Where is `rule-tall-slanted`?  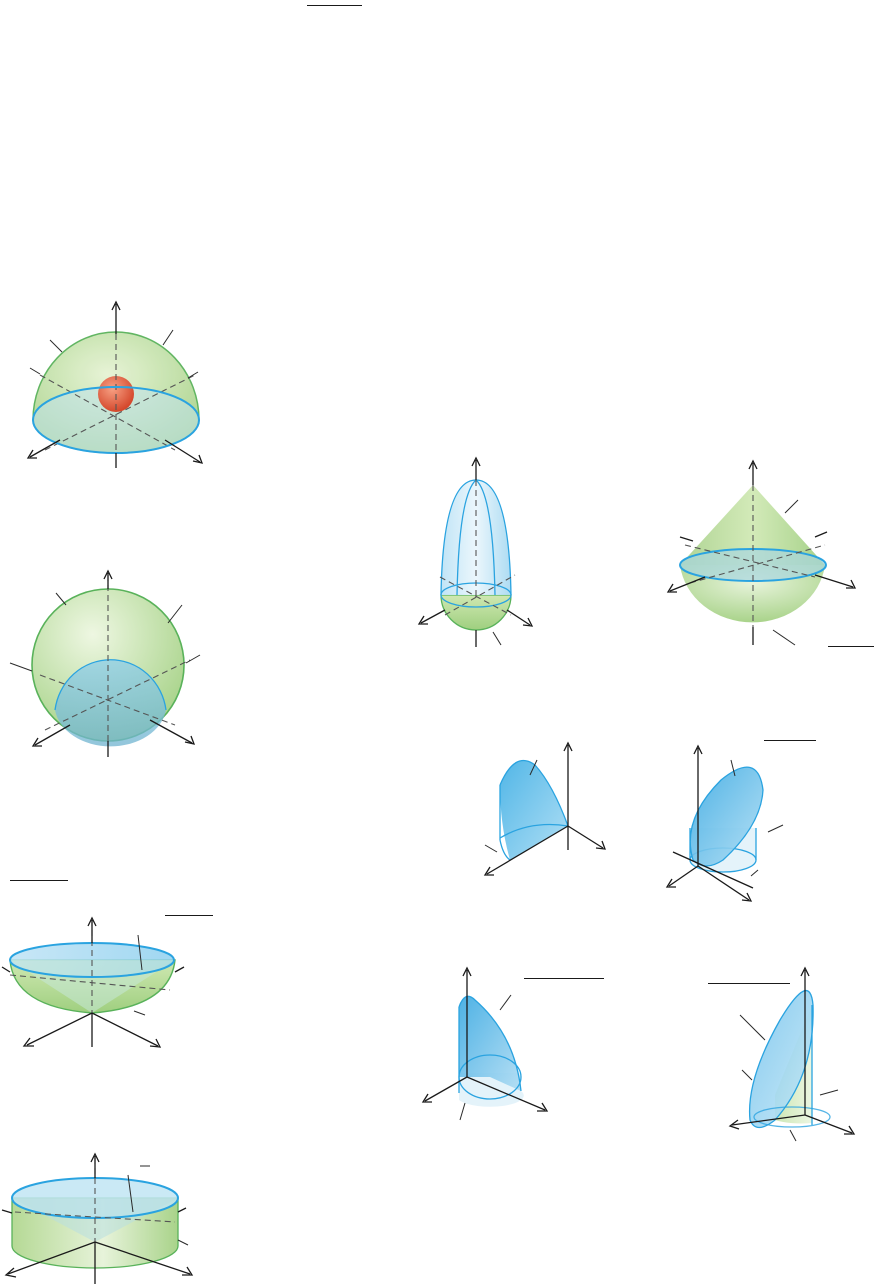 rule-tall-slanted is located at coordinates (749, 983).